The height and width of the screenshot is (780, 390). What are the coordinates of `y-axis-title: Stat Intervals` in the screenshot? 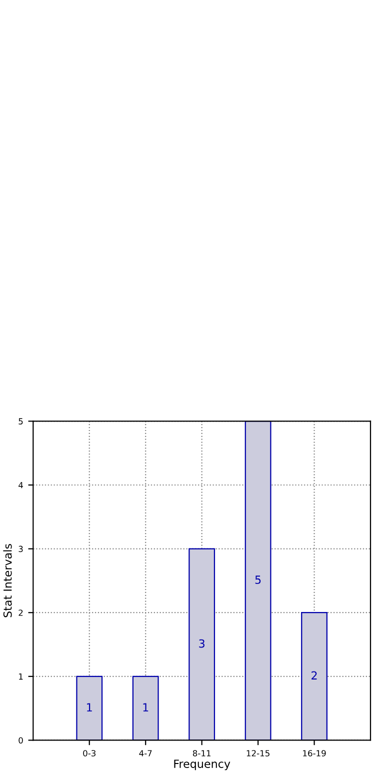 It's located at (7, 581).